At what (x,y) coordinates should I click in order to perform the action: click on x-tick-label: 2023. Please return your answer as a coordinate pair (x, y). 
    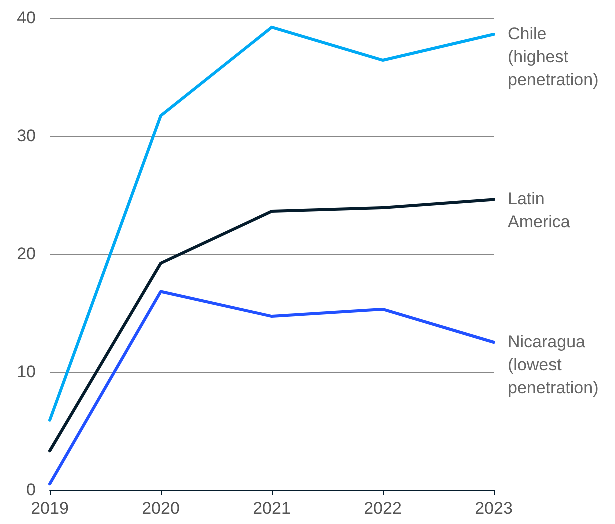
    Looking at the image, I should click on (494, 508).